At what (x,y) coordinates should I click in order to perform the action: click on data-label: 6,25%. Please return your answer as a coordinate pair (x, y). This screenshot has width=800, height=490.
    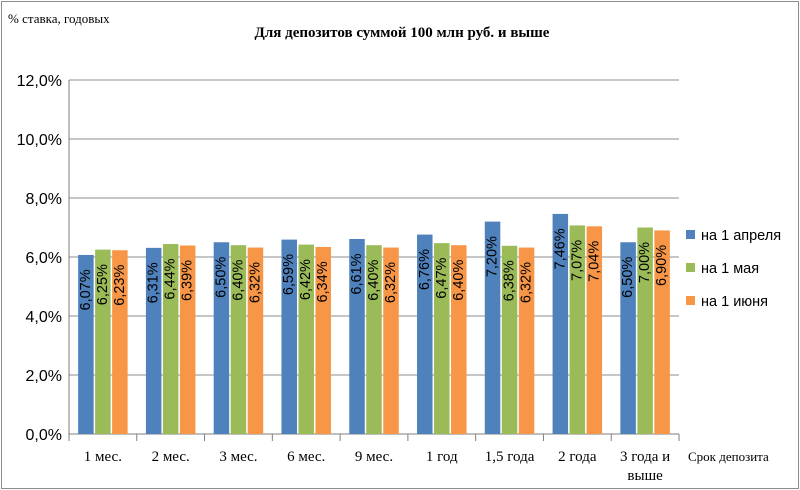
    Looking at the image, I should click on (103, 284).